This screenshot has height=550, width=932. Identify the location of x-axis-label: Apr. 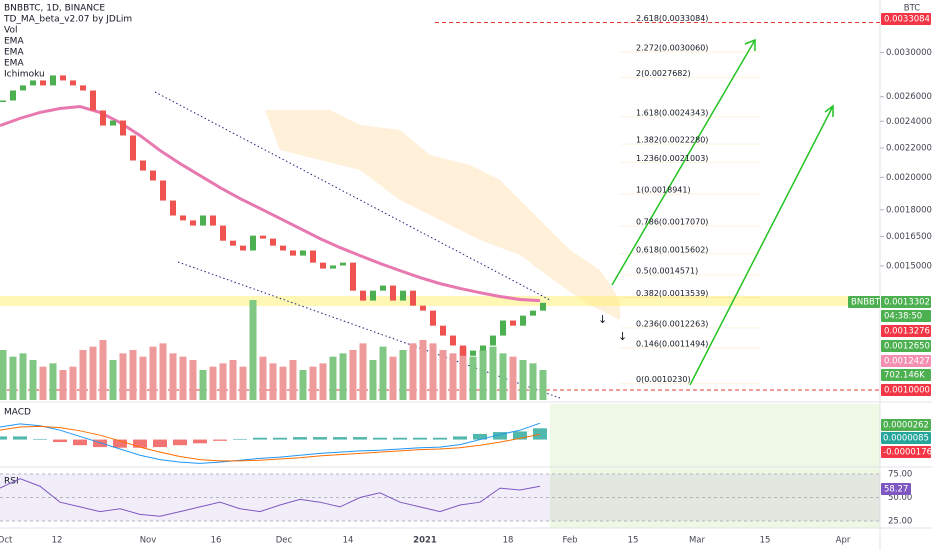
(843, 541).